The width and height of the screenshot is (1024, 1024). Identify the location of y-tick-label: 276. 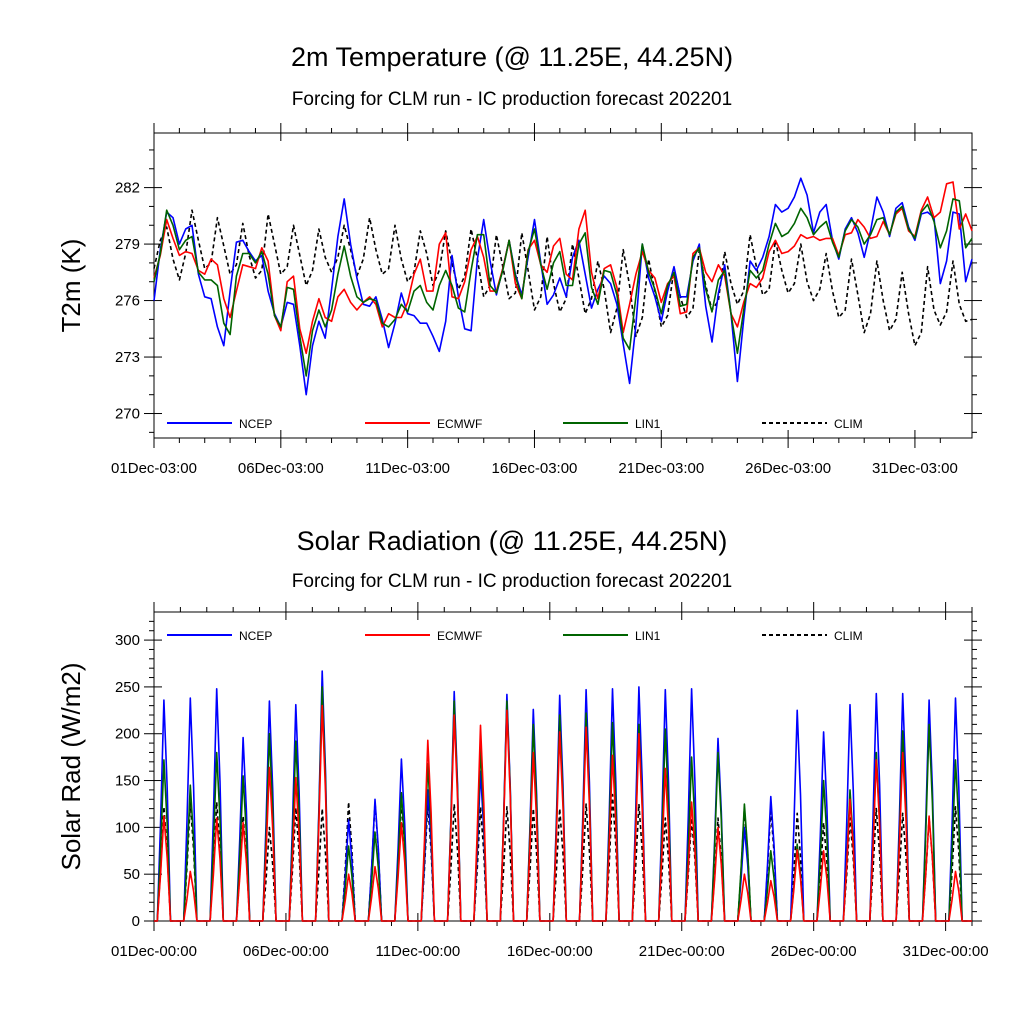
(127, 301).